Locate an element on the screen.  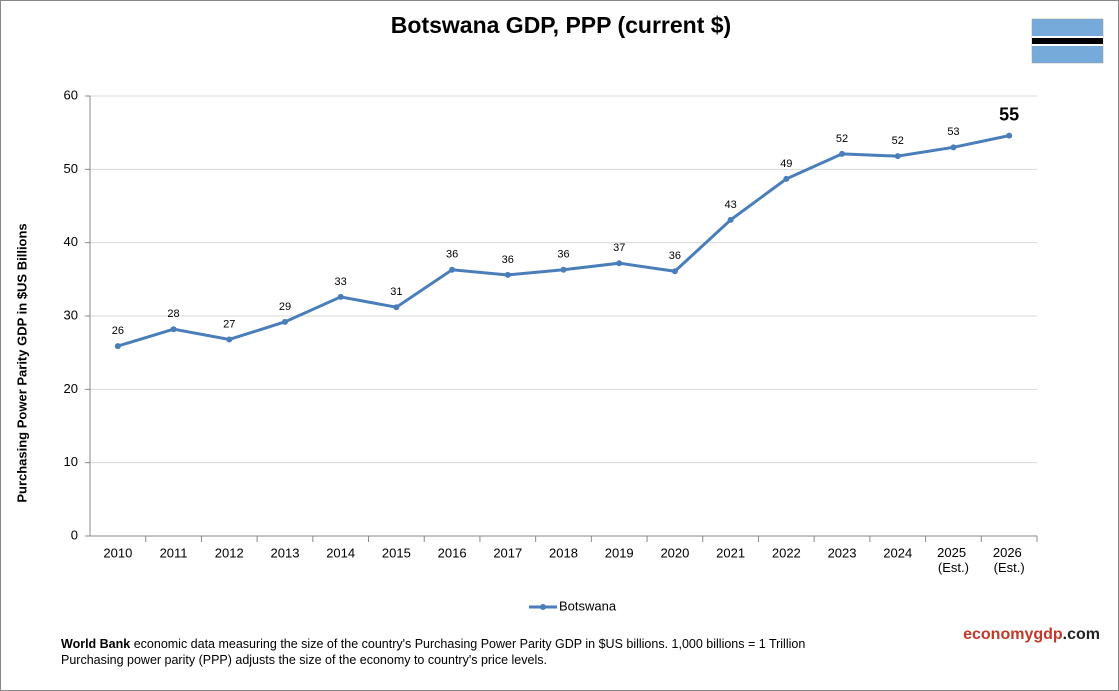
y-tick-label: 40 is located at coordinates (71, 241).